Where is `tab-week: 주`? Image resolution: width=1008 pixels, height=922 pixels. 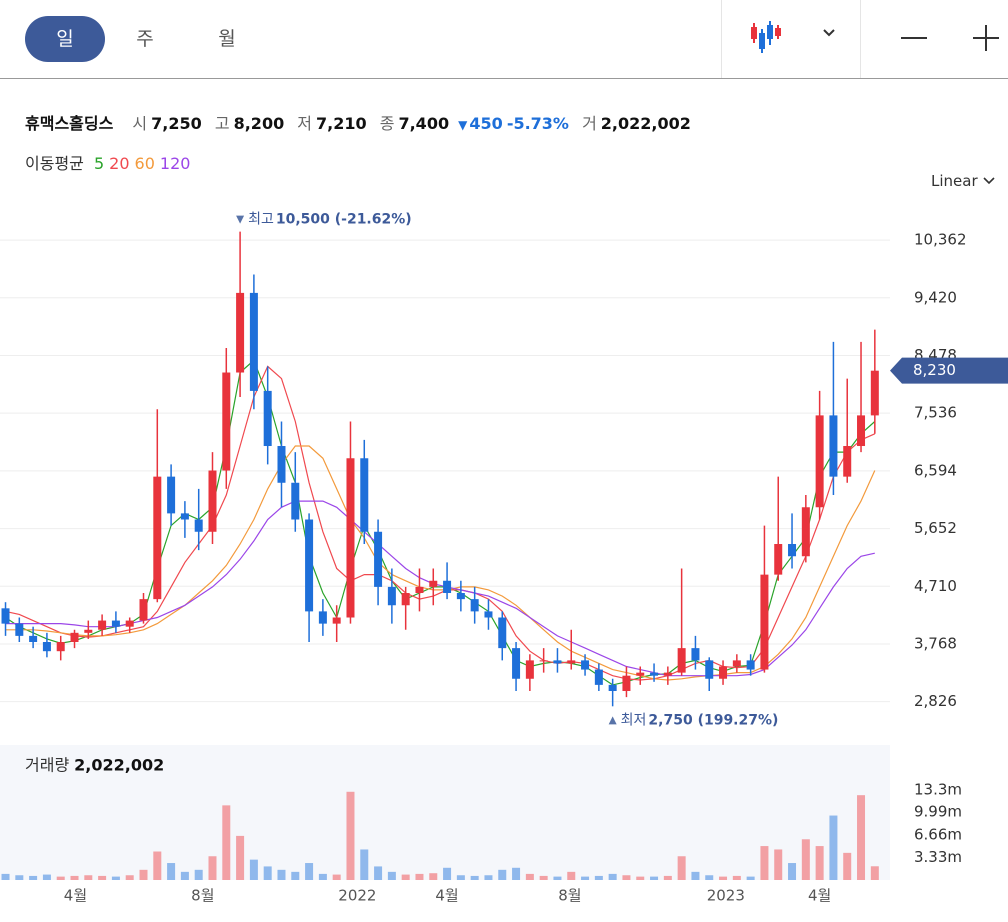
tab-week: 주 is located at coordinates (145, 39).